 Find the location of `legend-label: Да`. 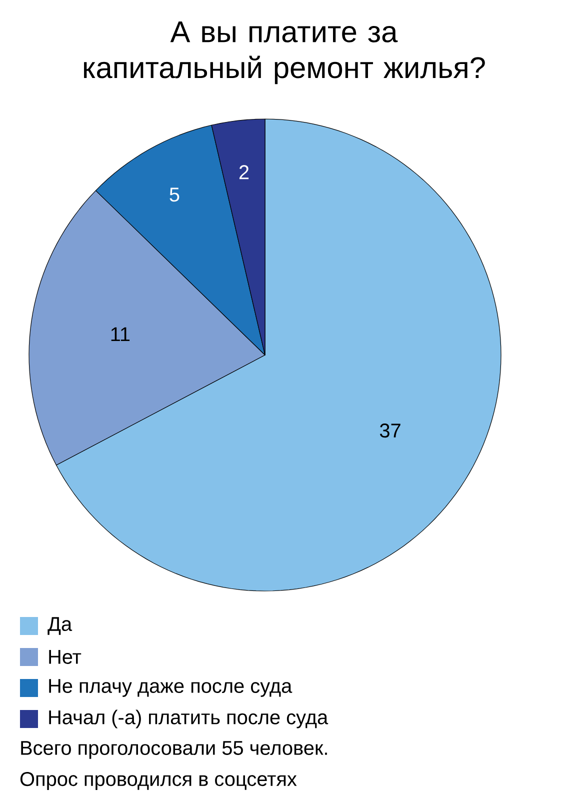

legend-label: Да is located at coordinates (60, 626).